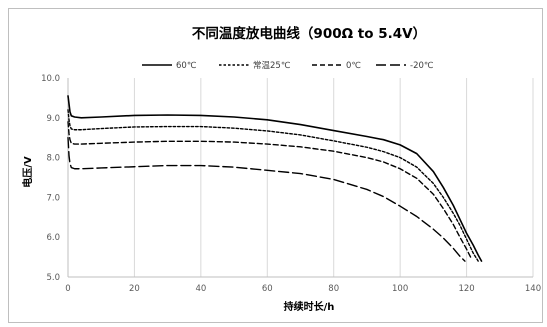 The image size is (547, 327). I want to click on y-tick-labels: 5.0 6.0 7.0 8.0 9.0 10.0, so click(50, 178).